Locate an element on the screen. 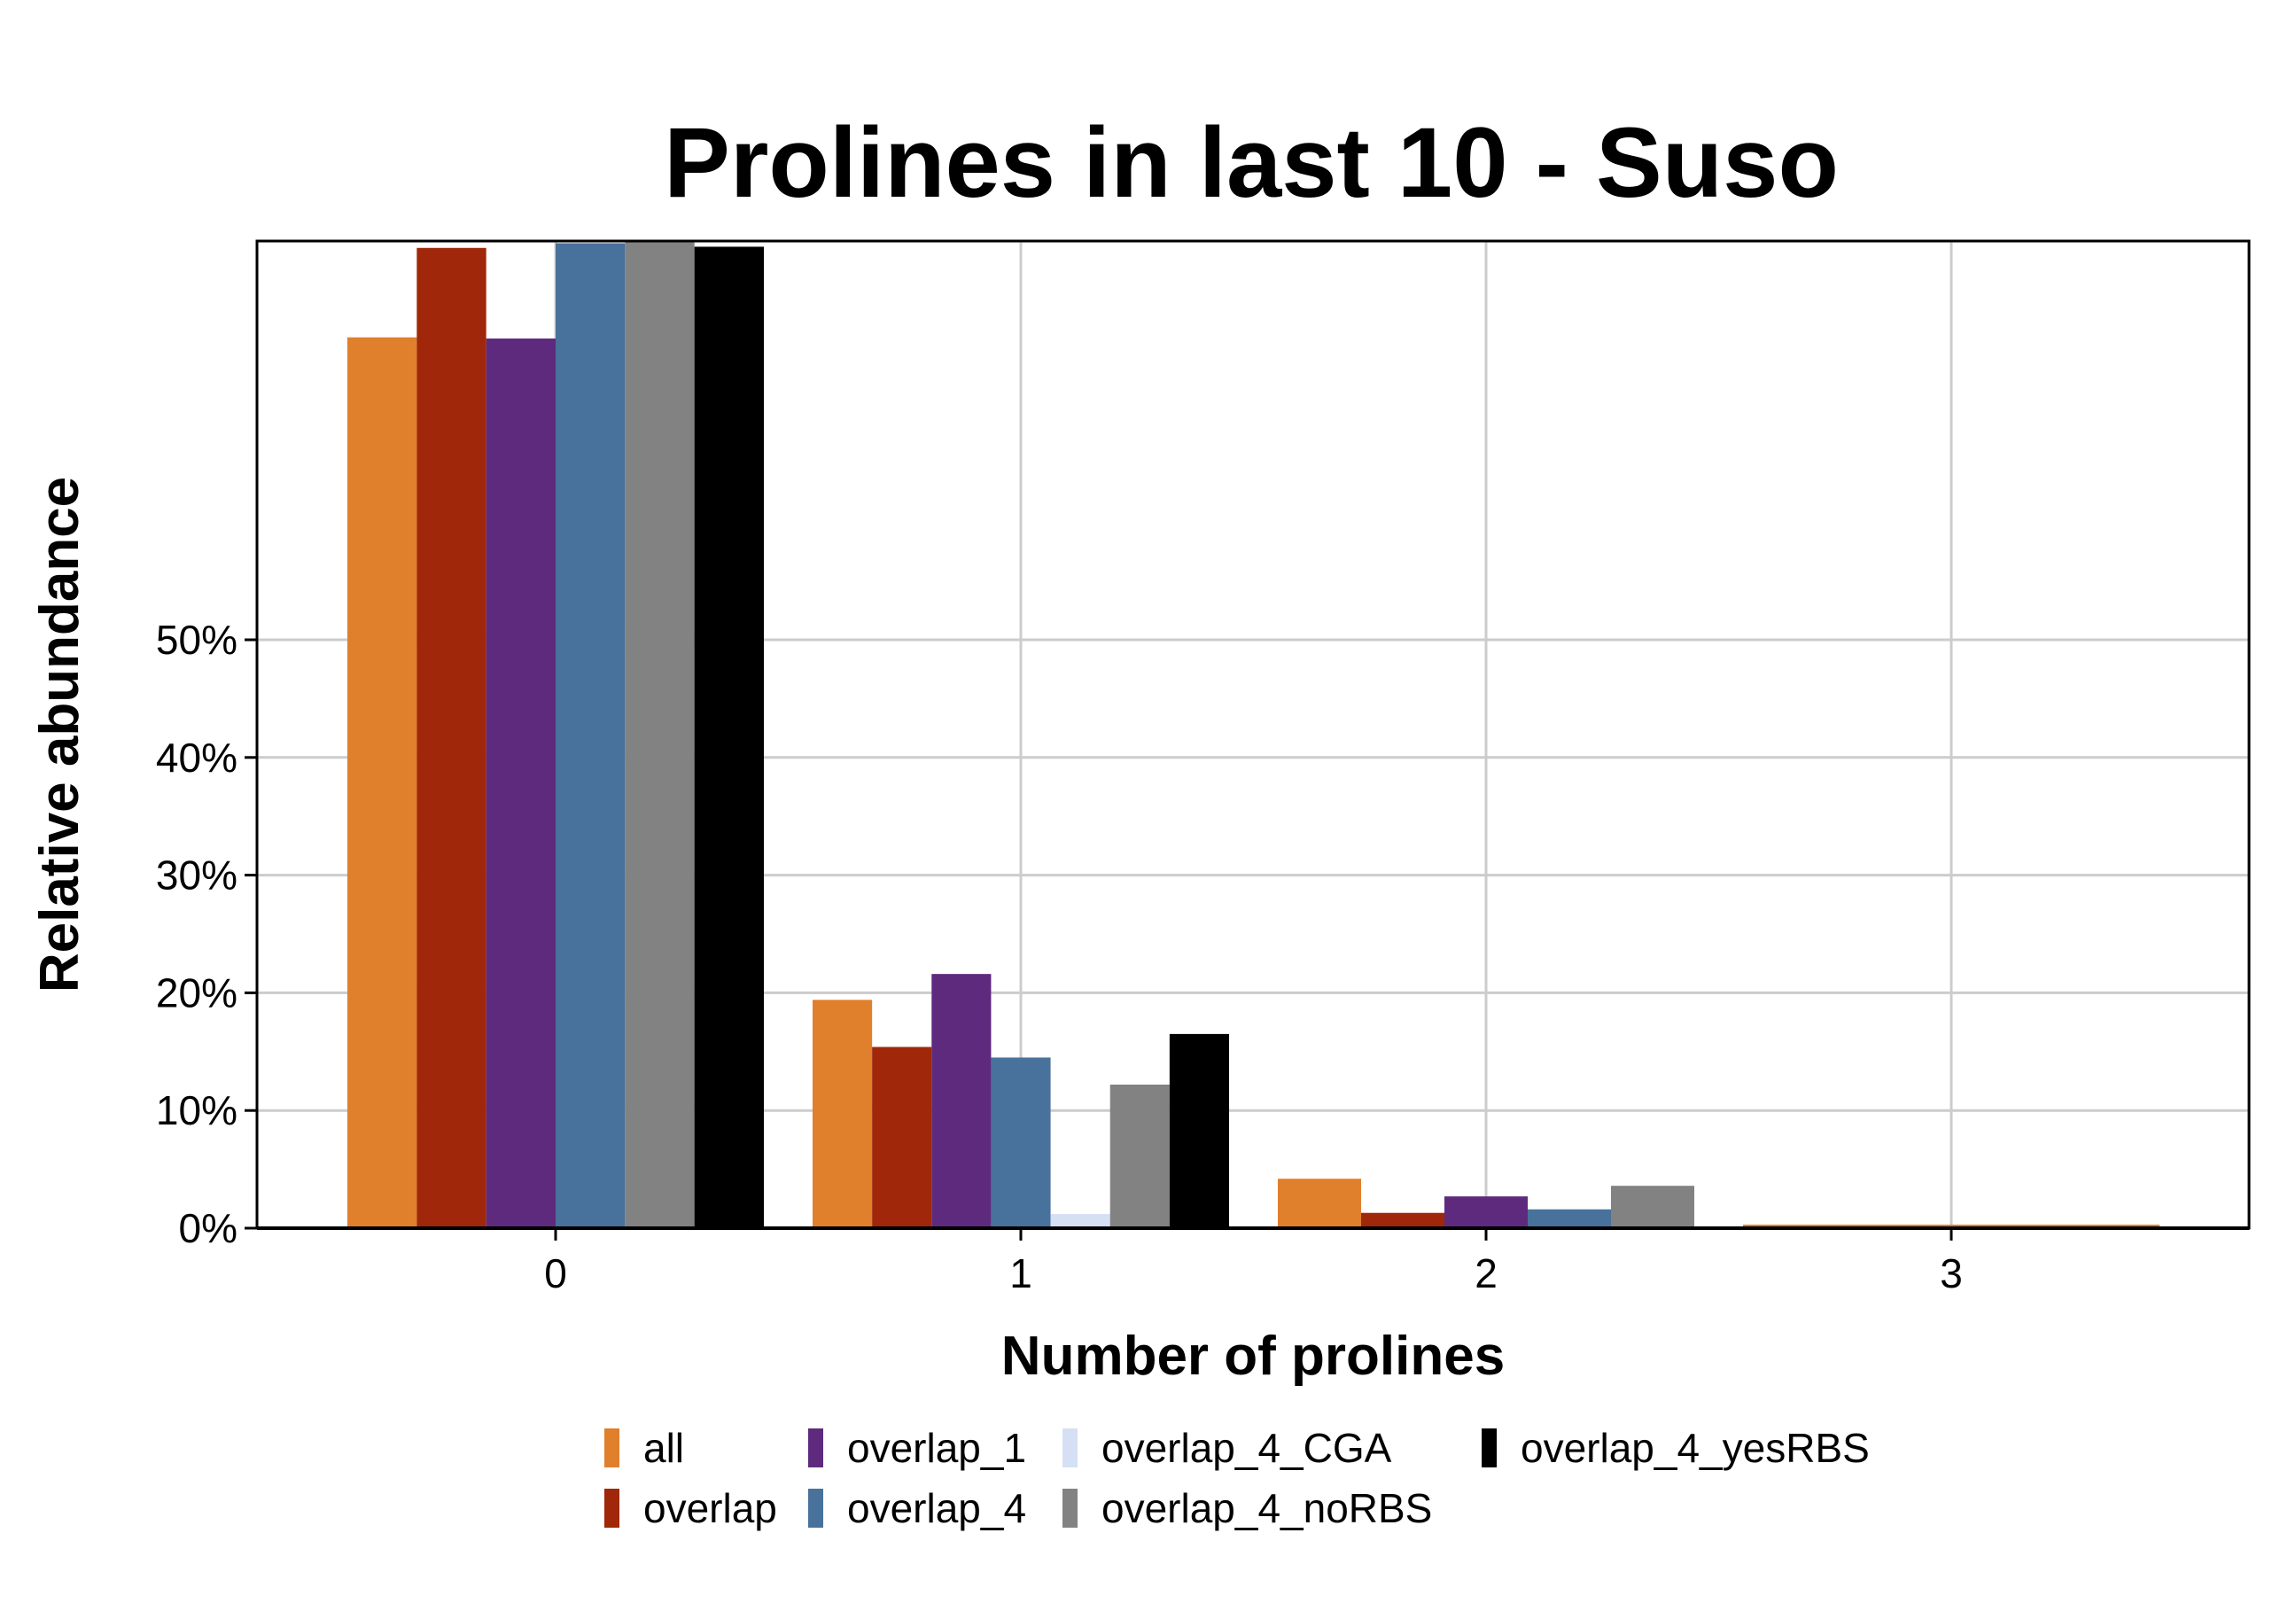 The width and height of the screenshot is (2296, 1603). legend-swatch-overlap is located at coordinates (611, 1508).